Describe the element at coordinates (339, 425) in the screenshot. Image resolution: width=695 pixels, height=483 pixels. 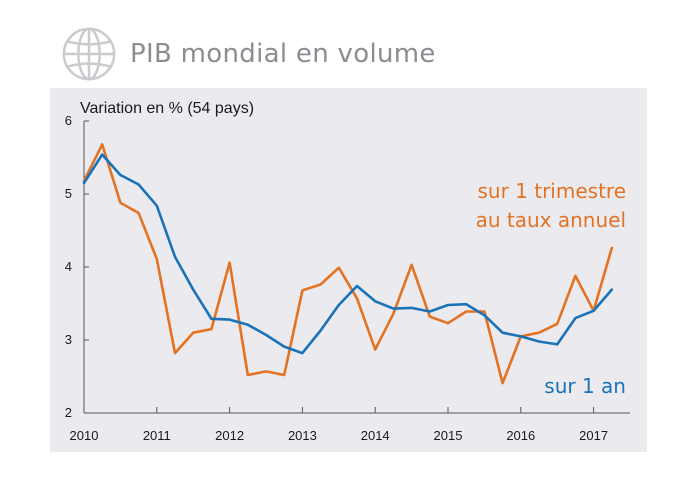
I see `x-ticks: 2010 2011 2012 2013 2014 2015 2016 2017` at that location.